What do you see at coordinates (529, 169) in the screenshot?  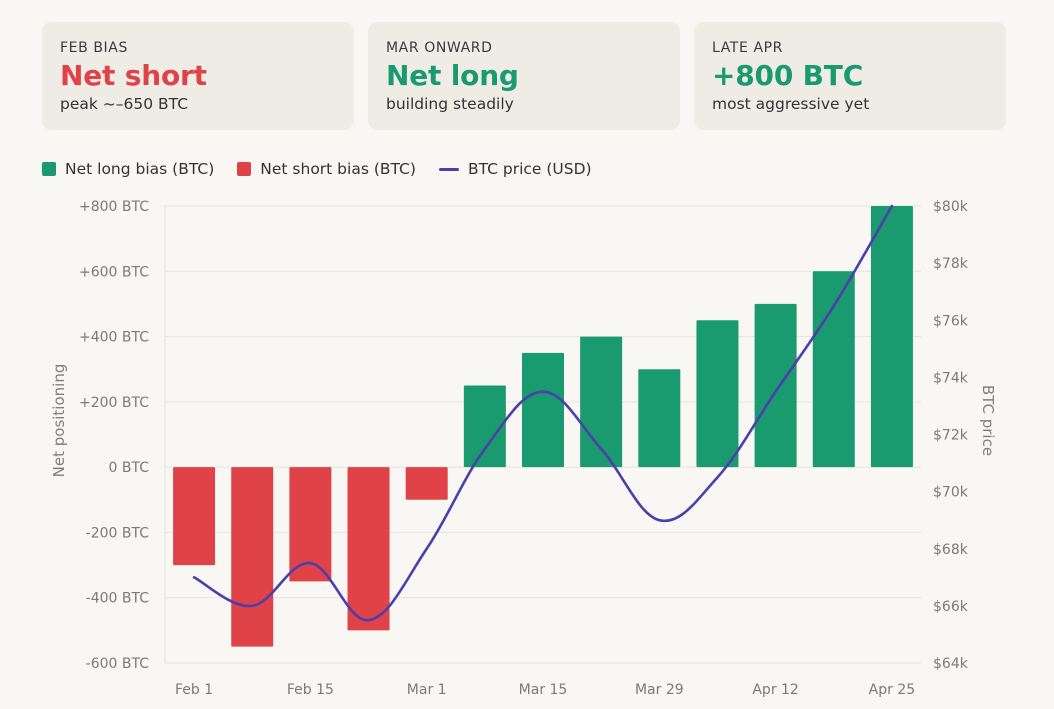 I see `legend-label-price: BTC price (USD)` at bounding box center [529, 169].